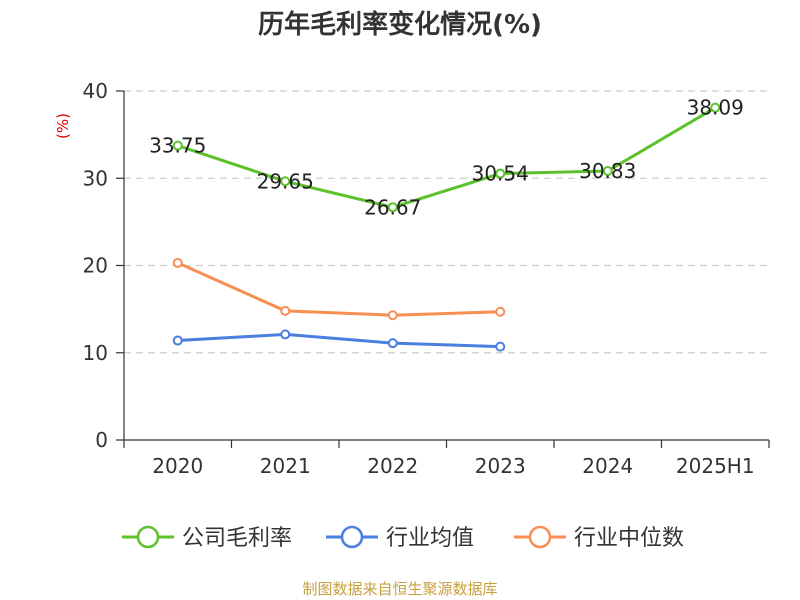  Describe the element at coordinates (392, 466) in the screenshot. I see `x-tick-label: 2022` at that location.